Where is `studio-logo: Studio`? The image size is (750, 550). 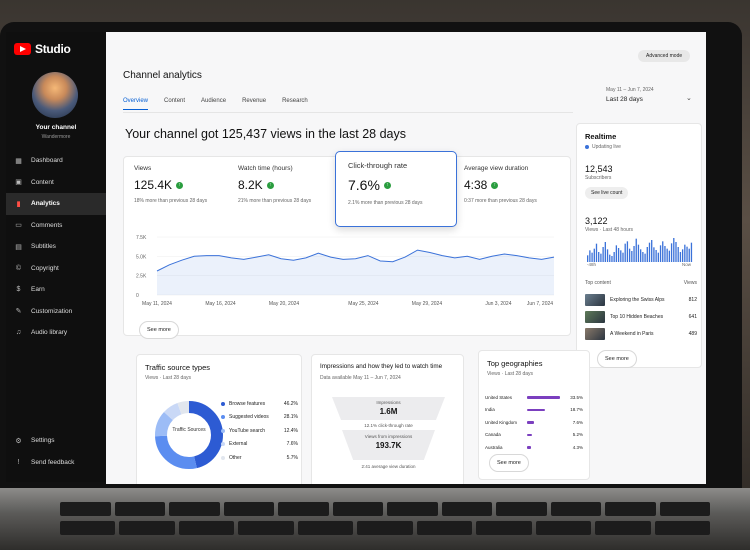 studio-logo: Studio is located at coordinates (42, 49).